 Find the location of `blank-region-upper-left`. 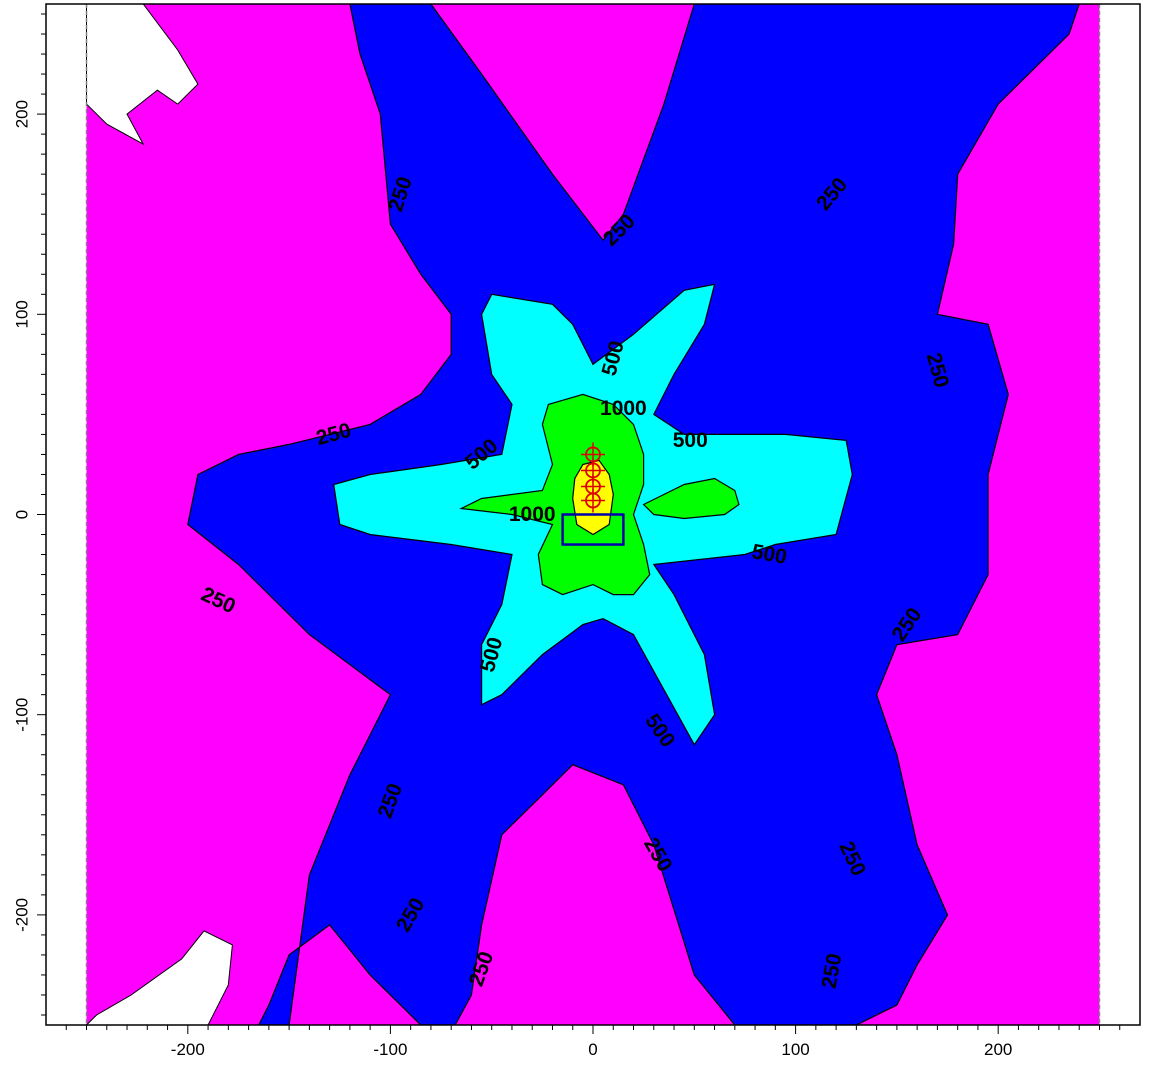

blank-region-upper-left is located at coordinates (142, 75).